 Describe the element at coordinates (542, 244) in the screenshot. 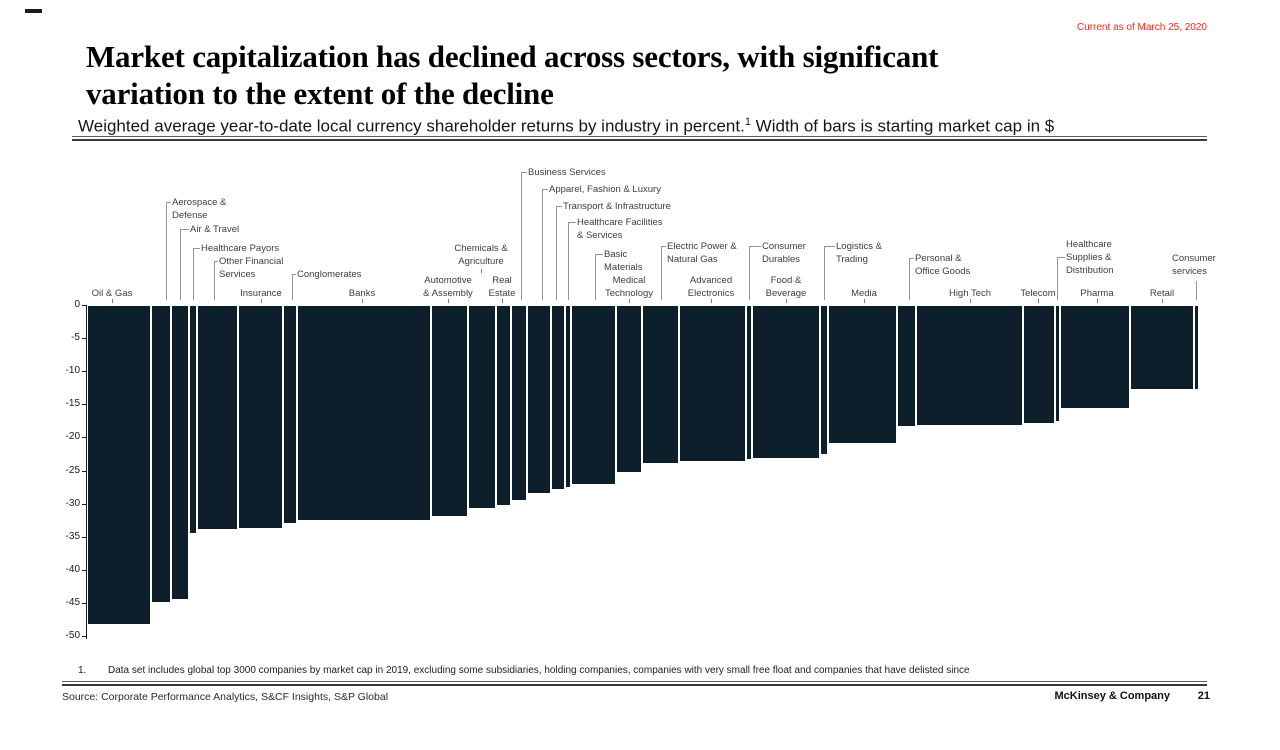

I see `leader-line-apparel-fashion-luxury` at that location.